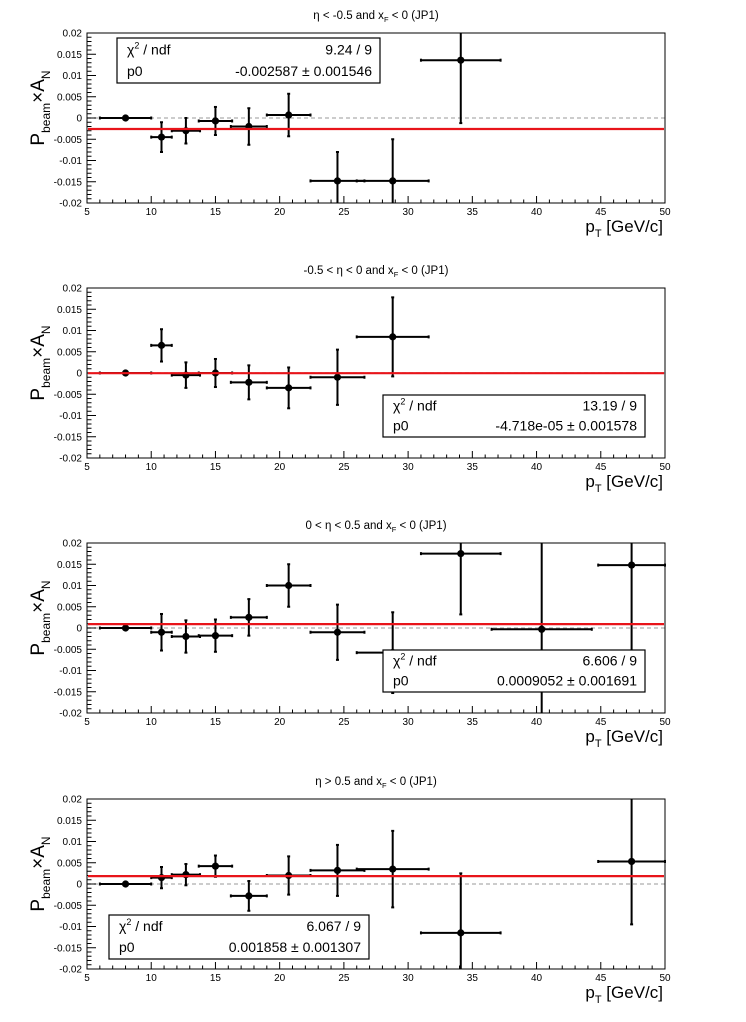 Image resolution: width=746 pixels, height=1022 pixels. Describe the element at coordinates (73, 586) in the screenshot. I see `y-tick-label: 0.01` at that location.